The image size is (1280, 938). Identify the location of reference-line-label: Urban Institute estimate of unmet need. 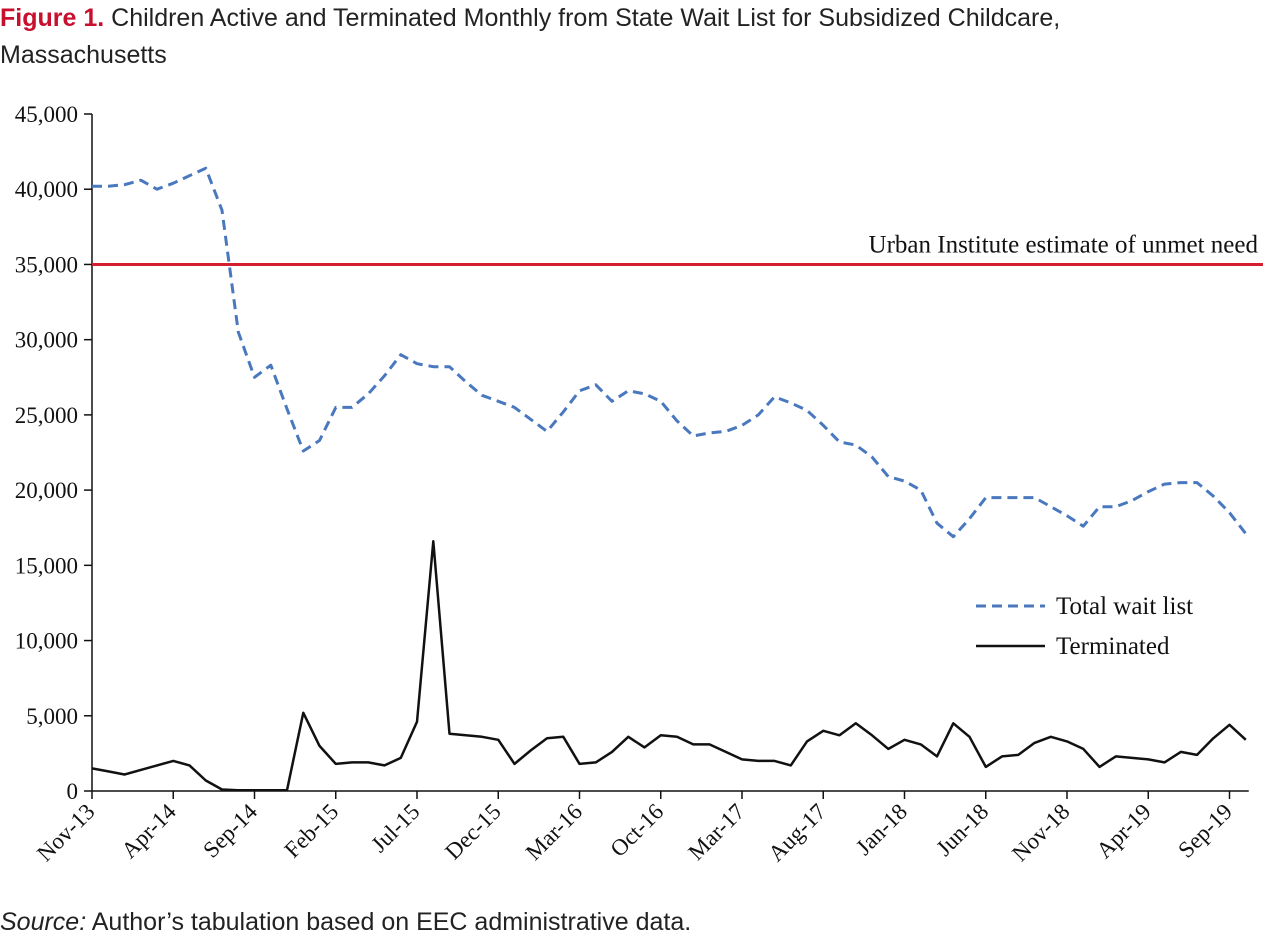
(1064, 244).